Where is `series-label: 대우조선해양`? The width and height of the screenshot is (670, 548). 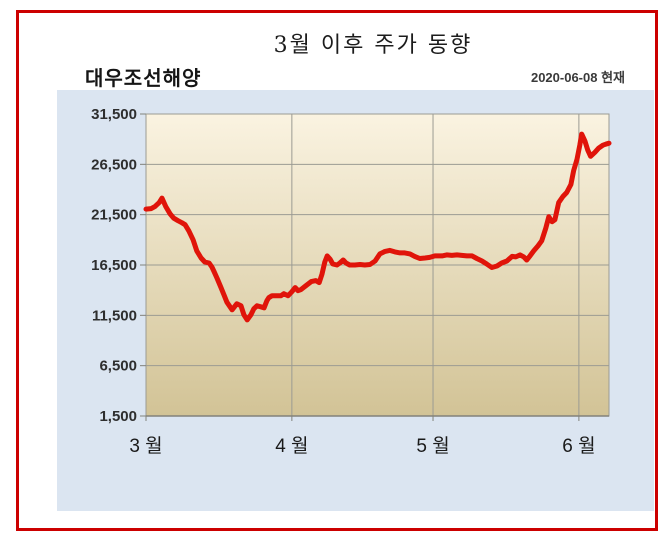 series-label: 대우조선해양 is located at coordinates (143, 79).